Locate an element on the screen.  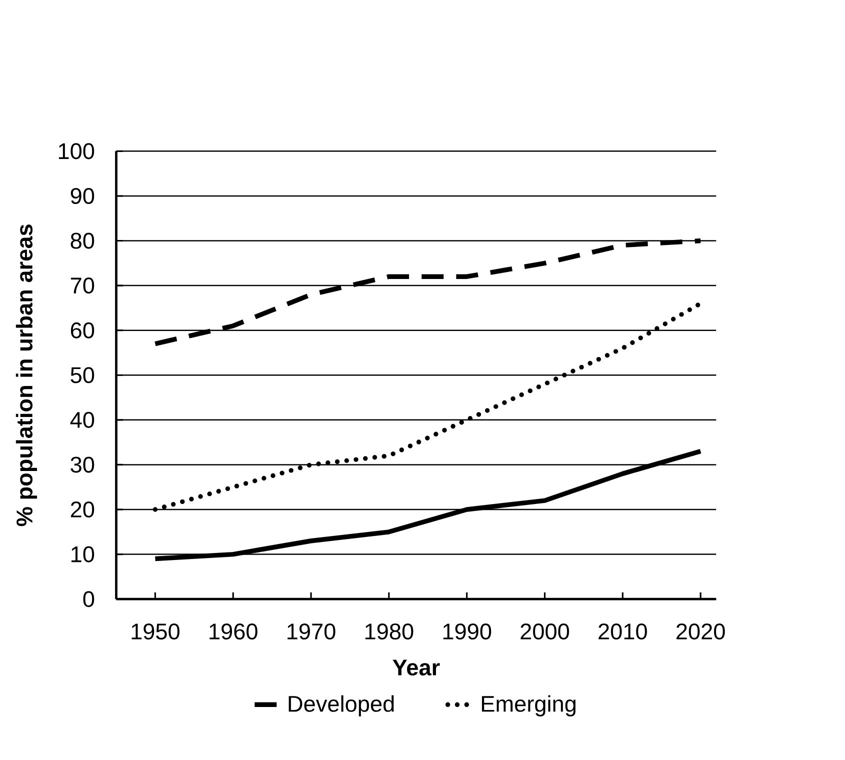
y-tick-label: 20 is located at coordinates (82, 509).